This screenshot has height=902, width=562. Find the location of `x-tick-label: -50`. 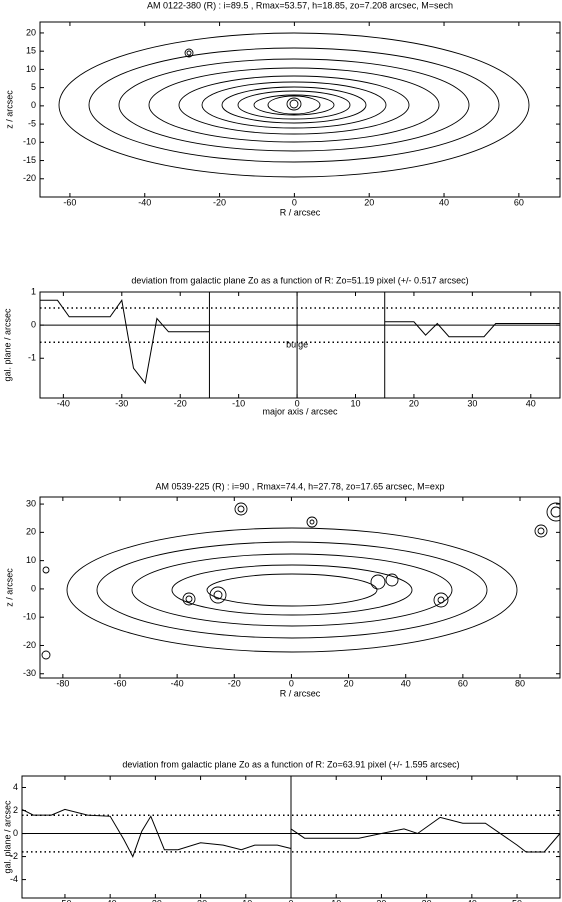

x-tick-label: -50 is located at coordinates (64, 900).